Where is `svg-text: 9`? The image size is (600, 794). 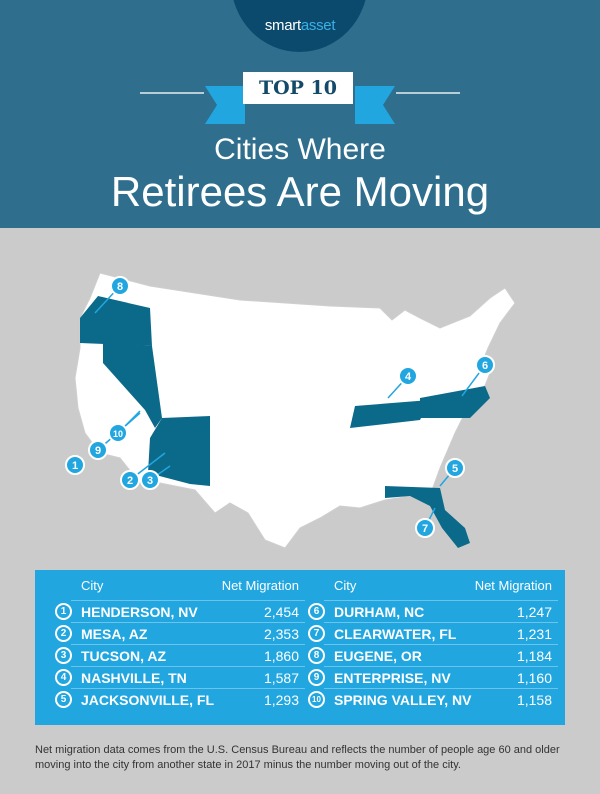 svg-text: 9 is located at coordinates (98, 451).